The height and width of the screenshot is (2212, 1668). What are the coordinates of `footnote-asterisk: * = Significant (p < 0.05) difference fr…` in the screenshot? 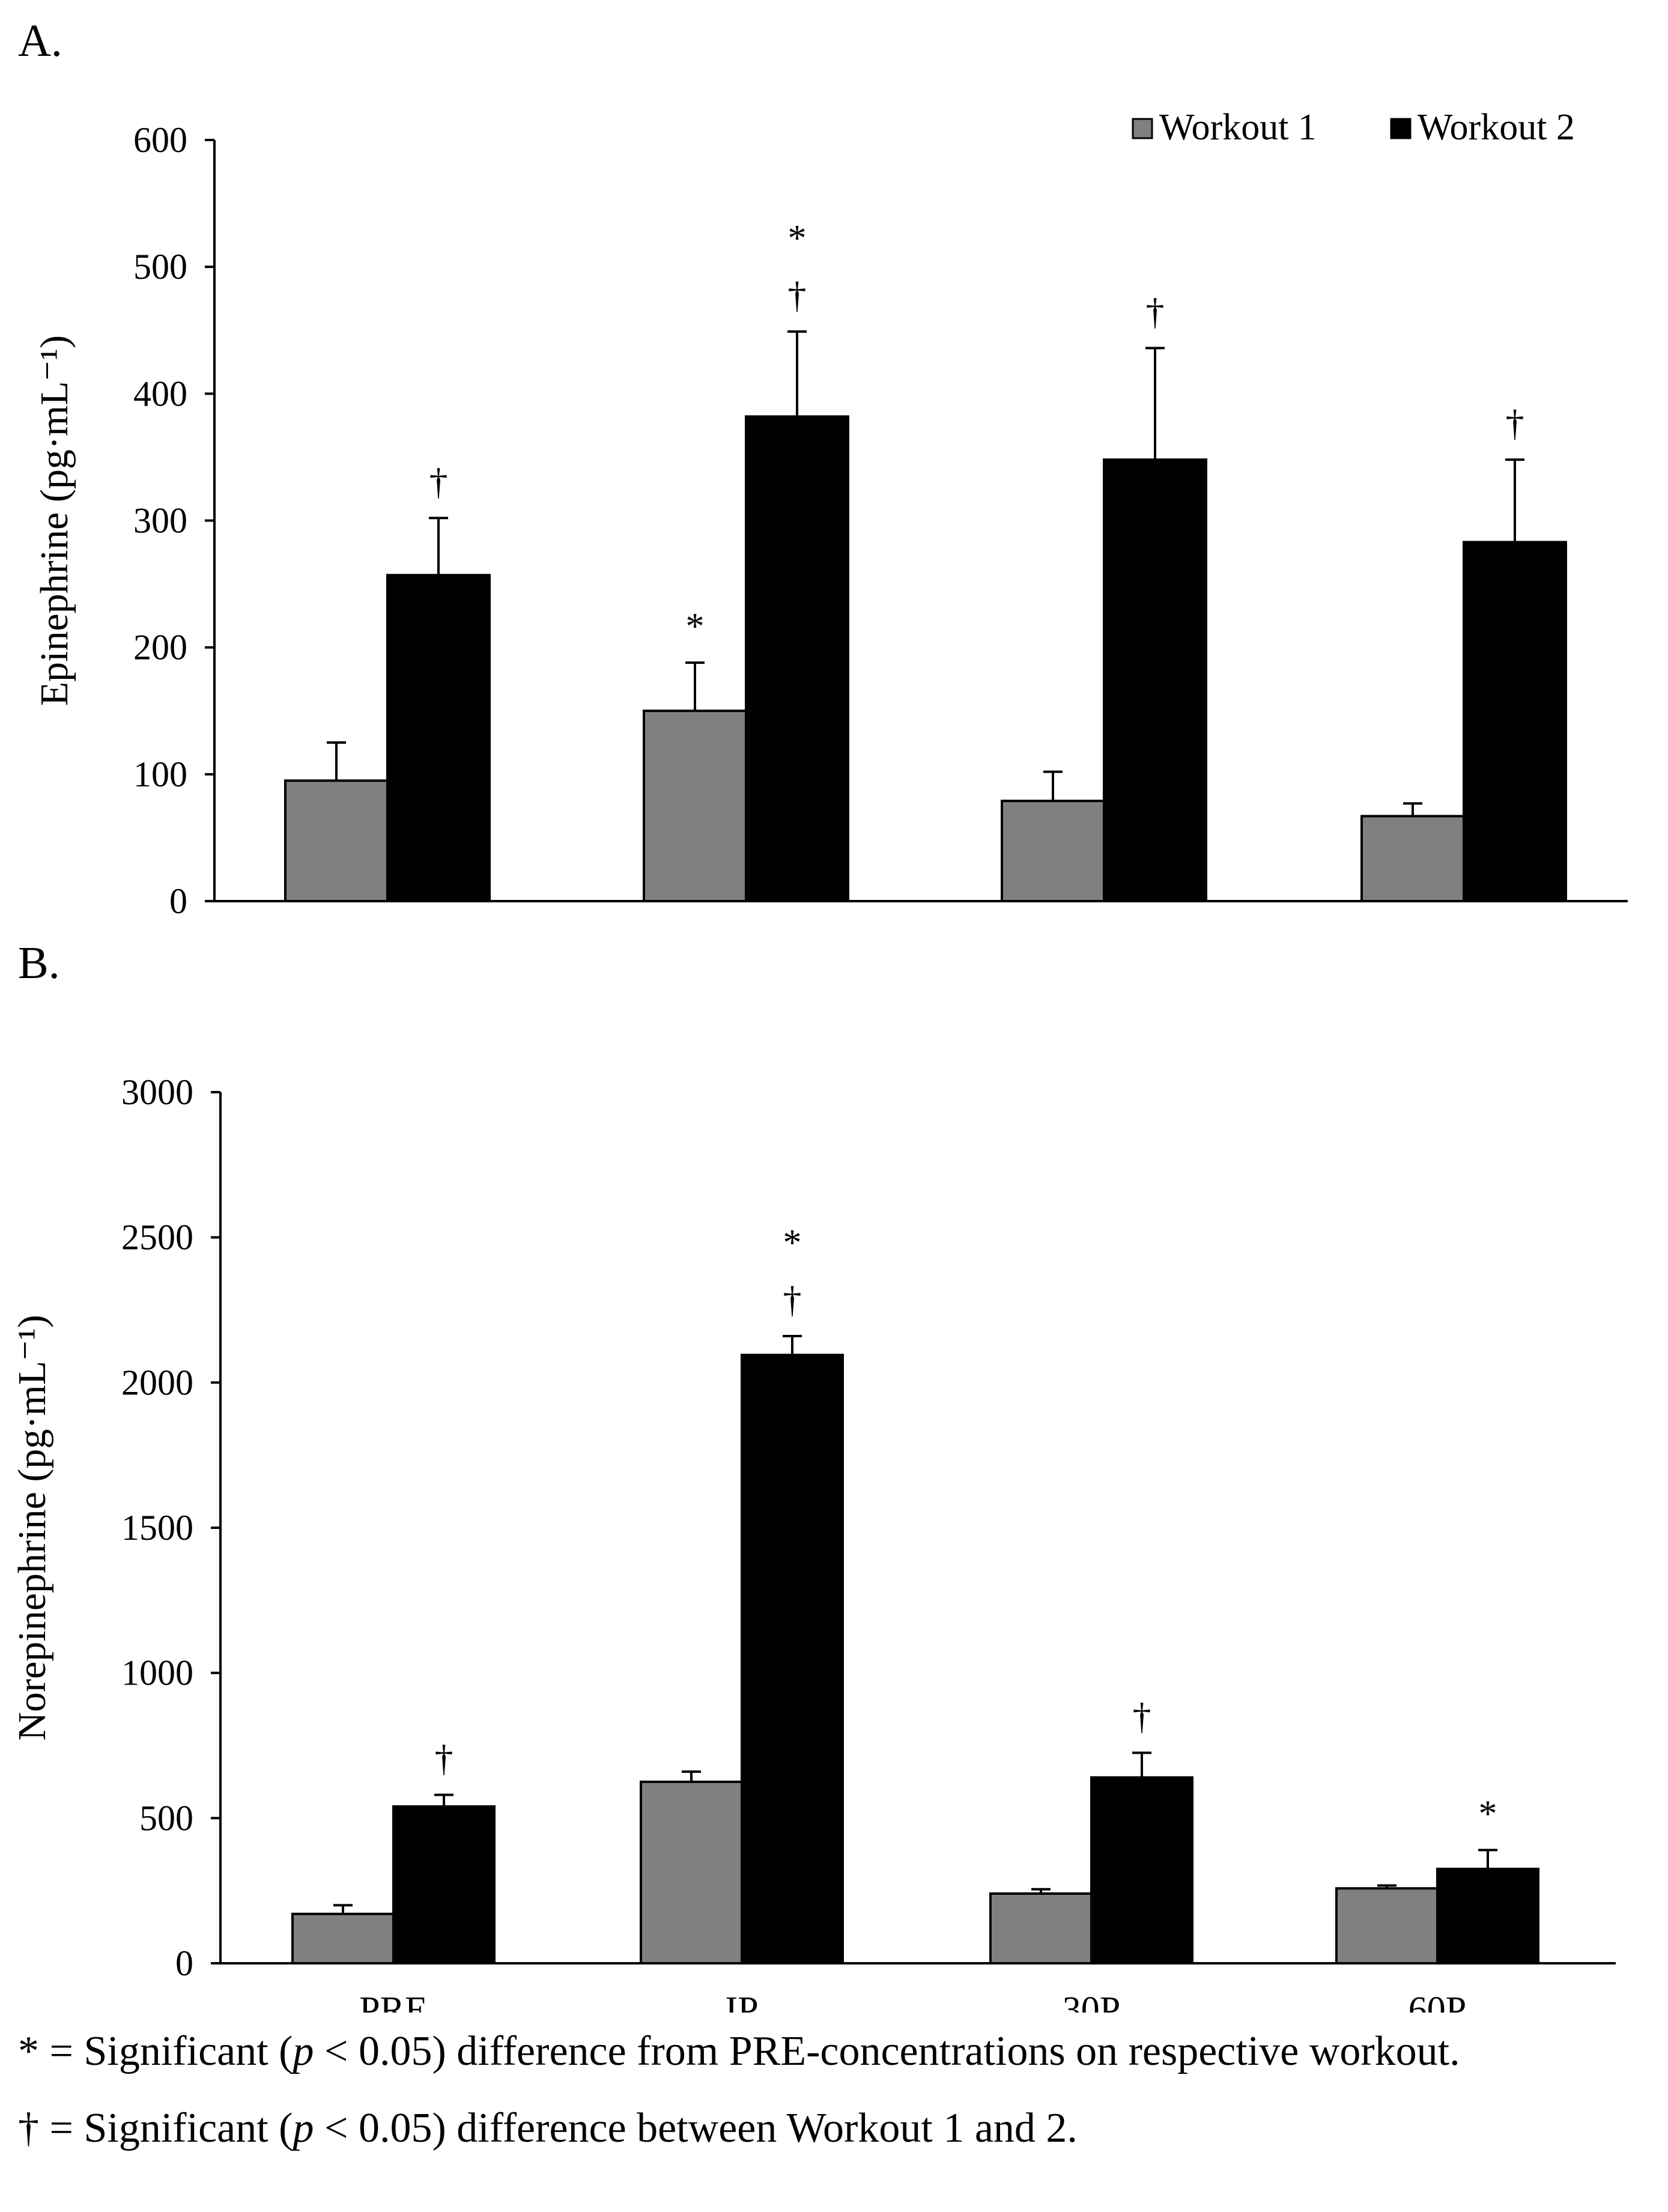 It's located at (739, 2051).